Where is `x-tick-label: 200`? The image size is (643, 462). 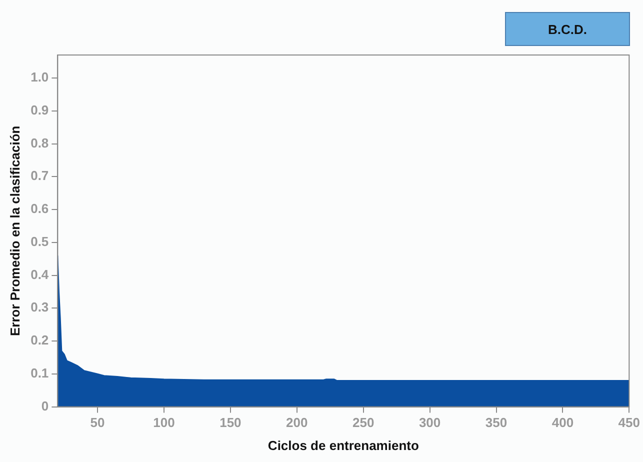
x-tick-label: 200 is located at coordinates (297, 422).